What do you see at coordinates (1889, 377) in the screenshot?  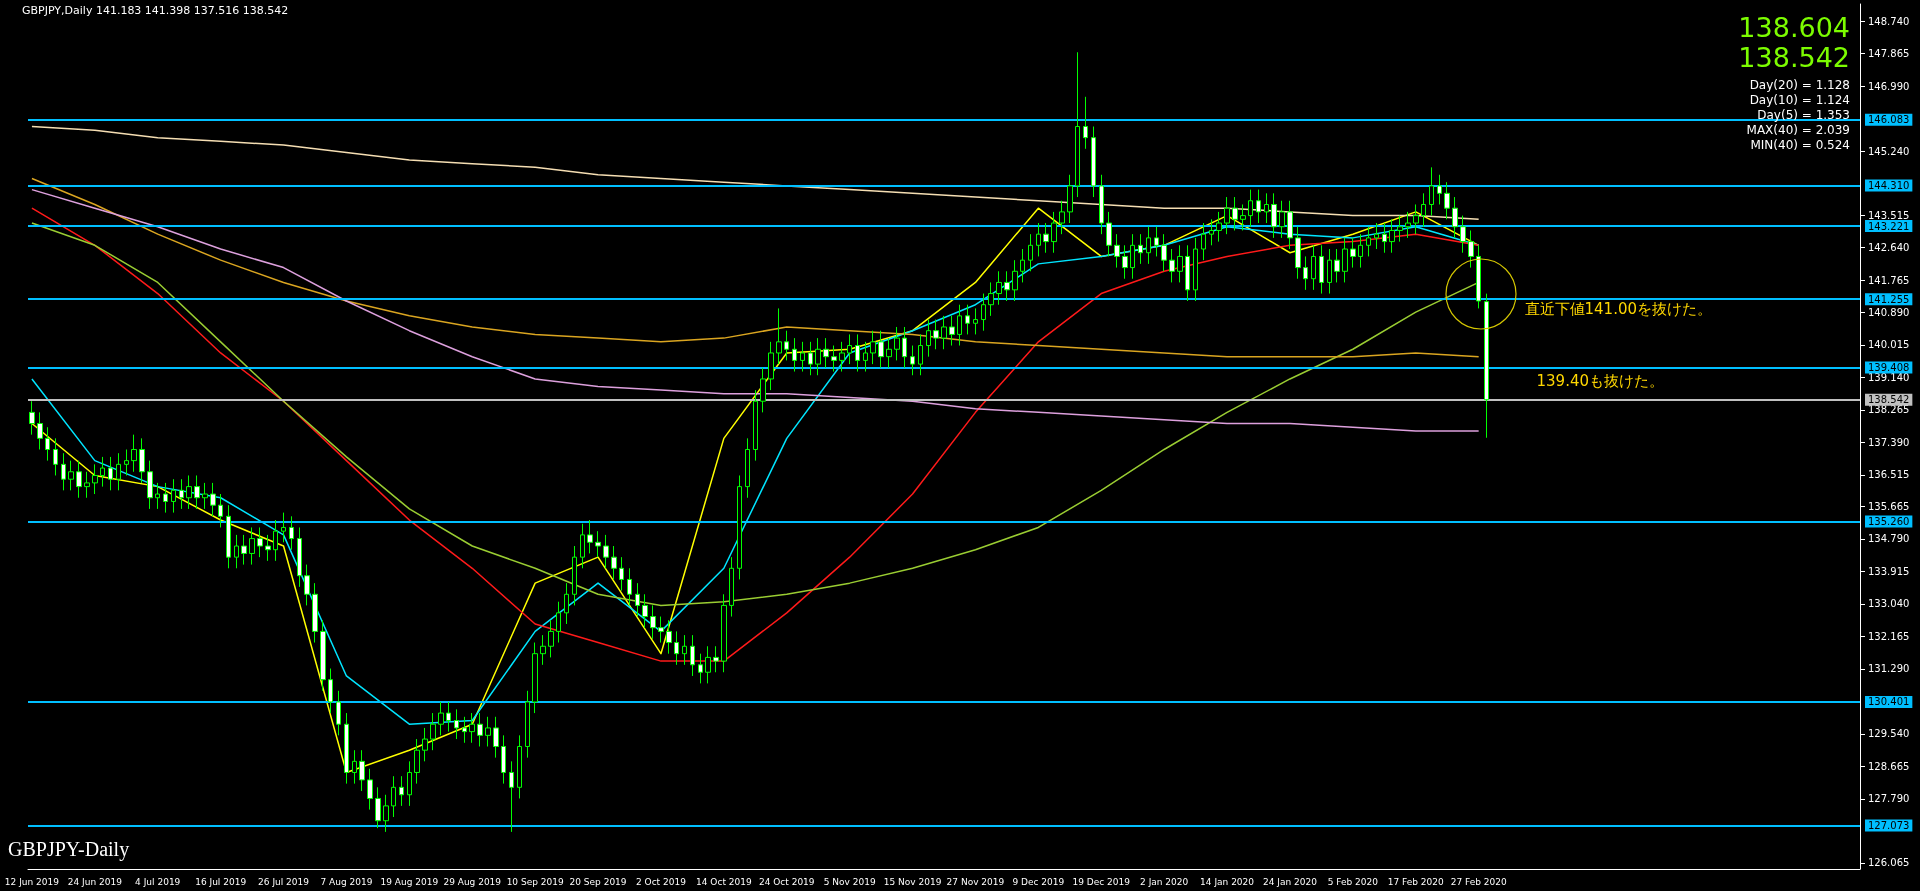 I see `y-tick-label: 139.140` at bounding box center [1889, 377].